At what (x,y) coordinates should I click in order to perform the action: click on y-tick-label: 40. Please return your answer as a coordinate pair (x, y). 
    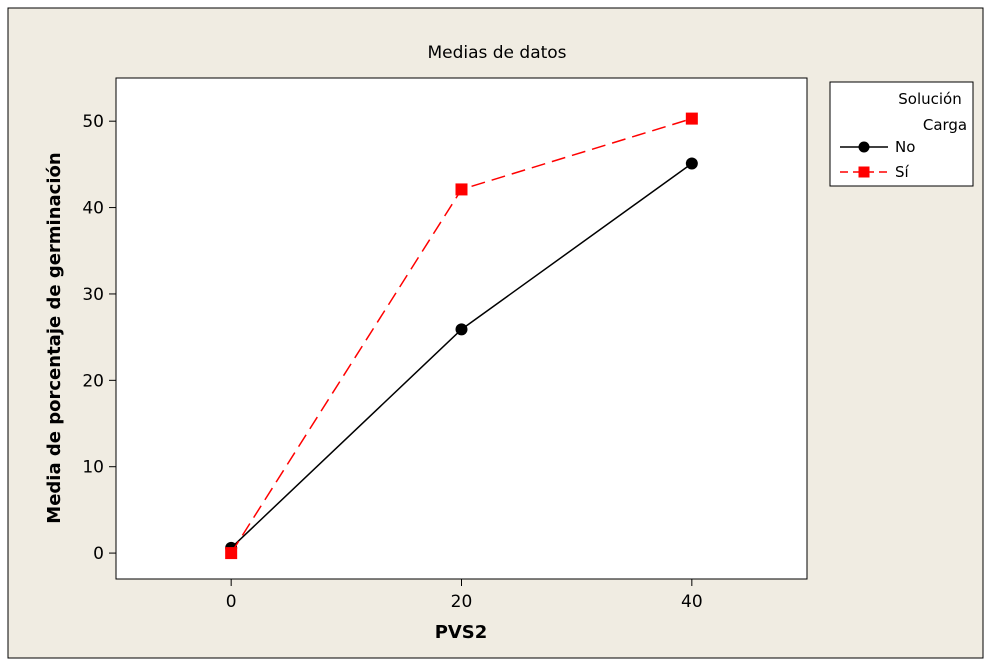
    Looking at the image, I should click on (93, 209).